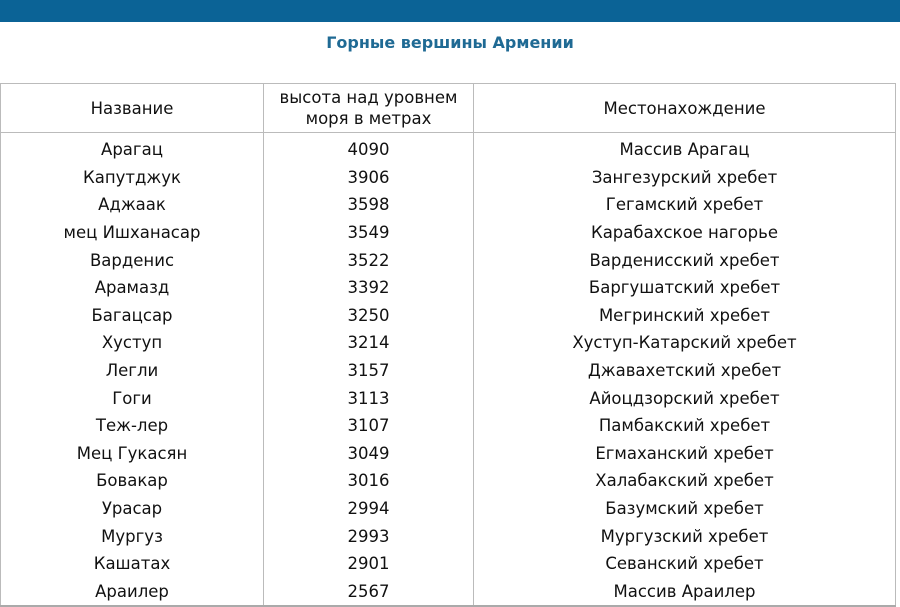 The width and height of the screenshot is (900, 607). Describe the element at coordinates (368, 425) in the screenshot. I see `height-cell: 3107` at that location.